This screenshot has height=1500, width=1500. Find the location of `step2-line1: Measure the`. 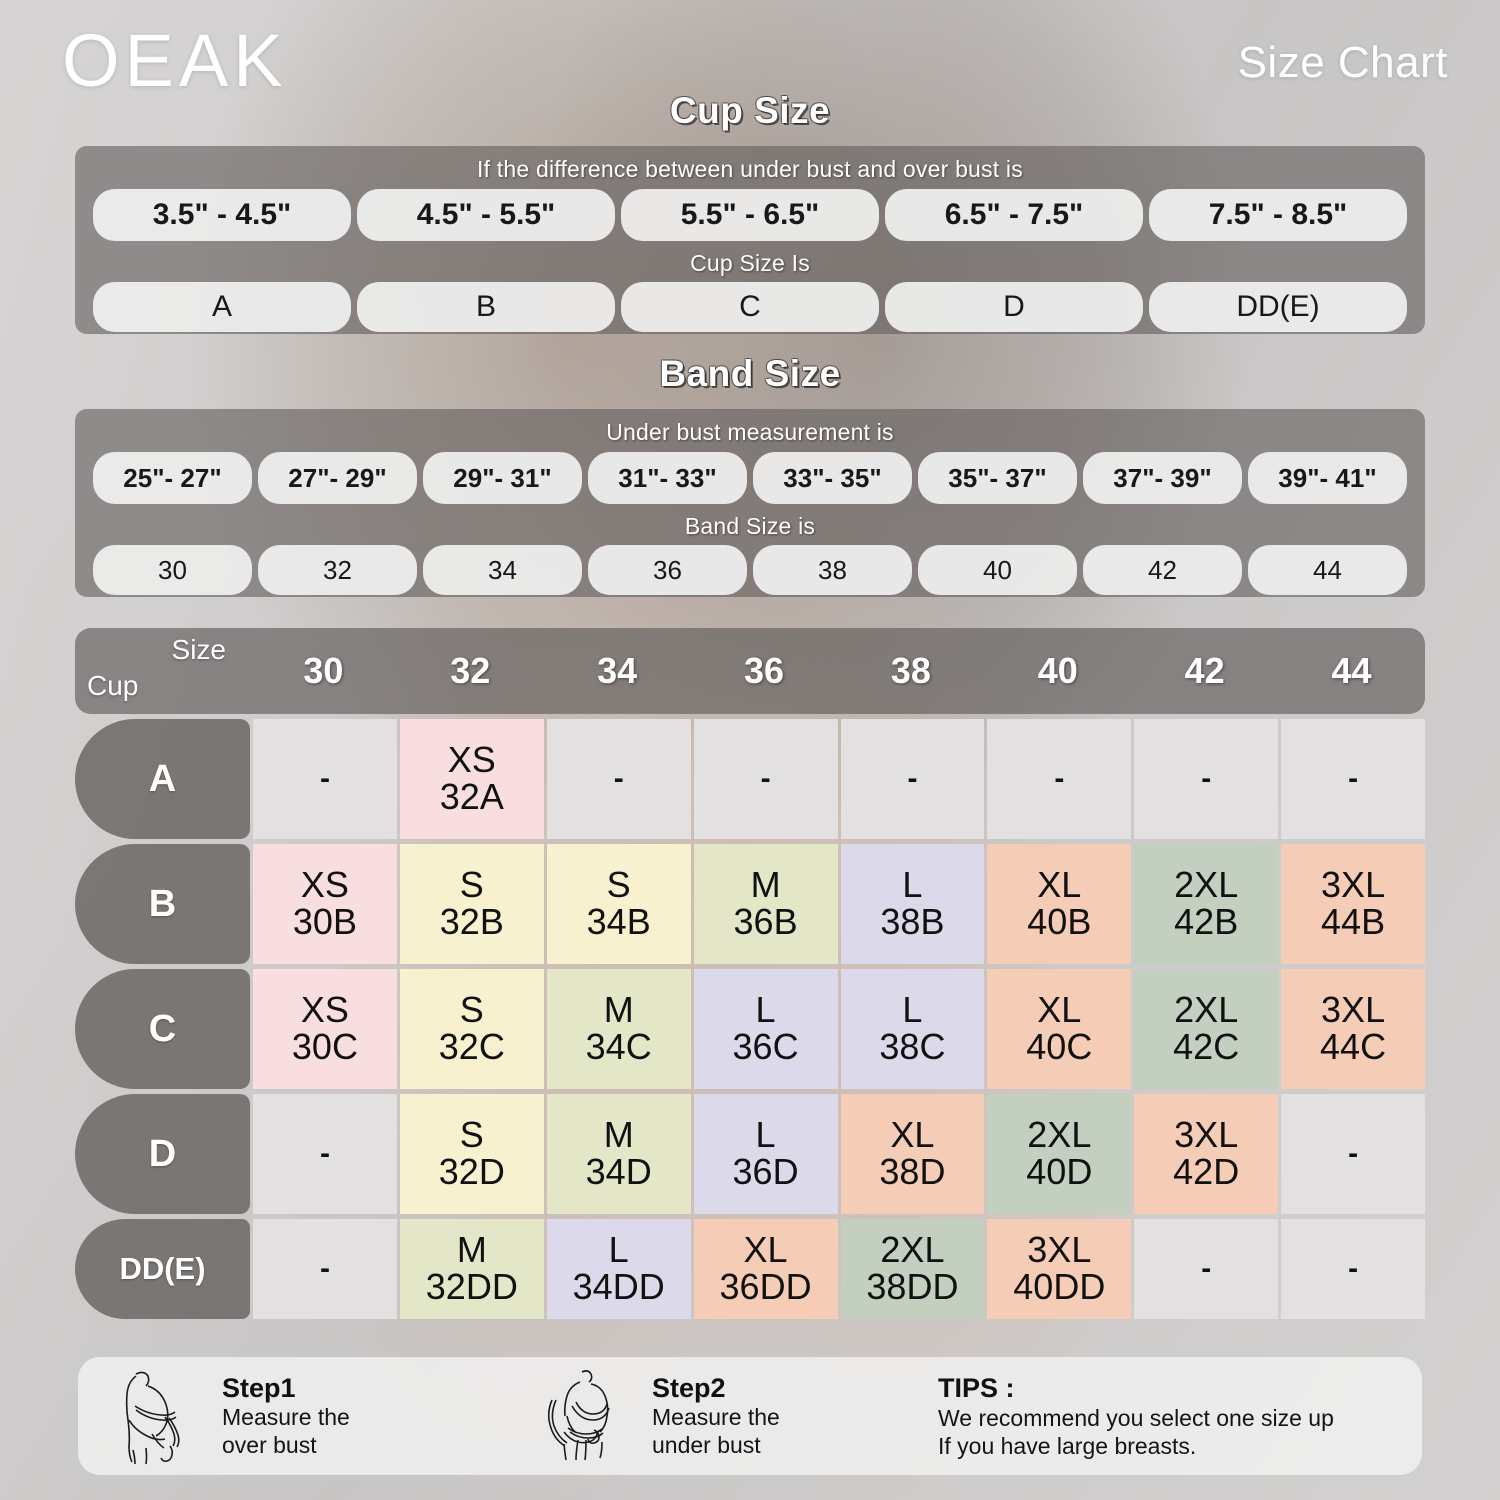

step2-line1: Measure the is located at coordinates (716, 1417).